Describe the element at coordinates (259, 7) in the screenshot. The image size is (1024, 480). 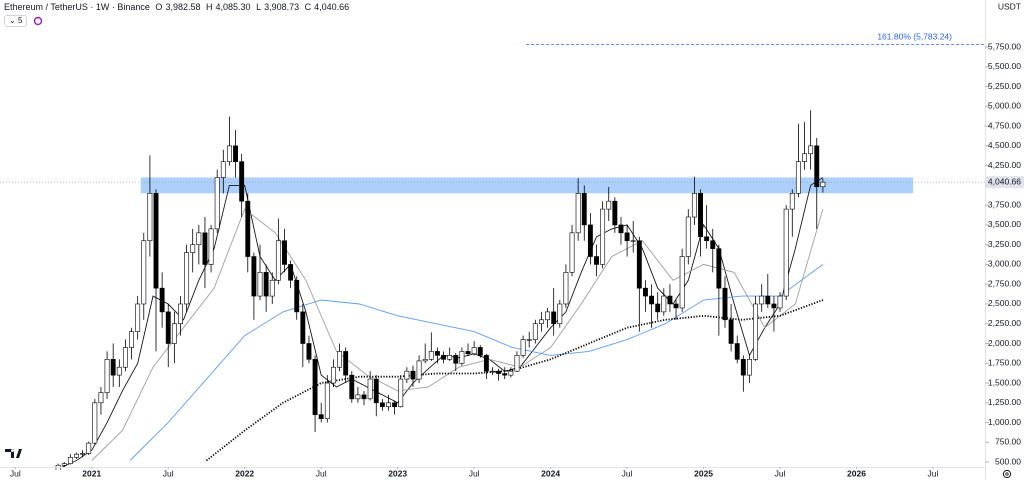
I see `ohlc-key: L` at that location.